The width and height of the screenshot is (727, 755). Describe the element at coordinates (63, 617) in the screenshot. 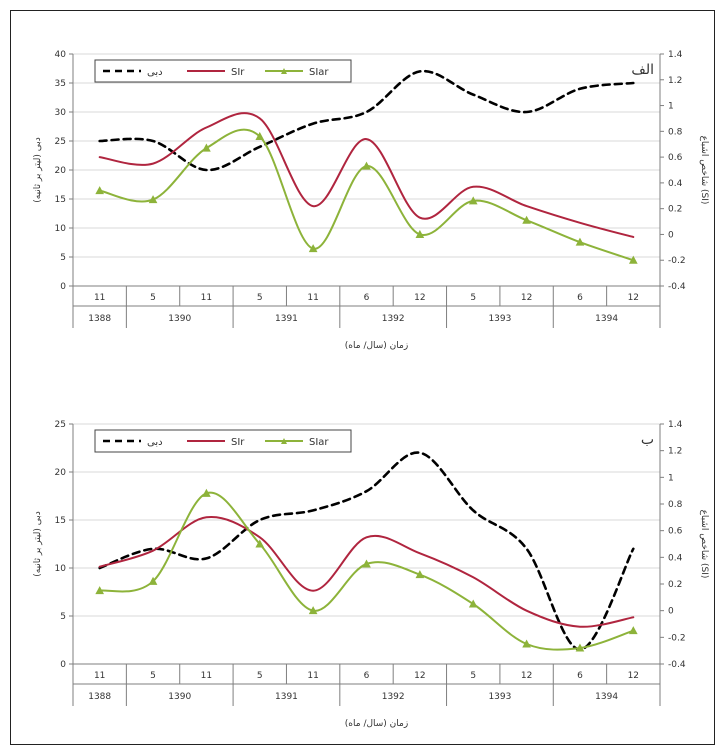

I see `y-left-tick-label: 5` at that location.